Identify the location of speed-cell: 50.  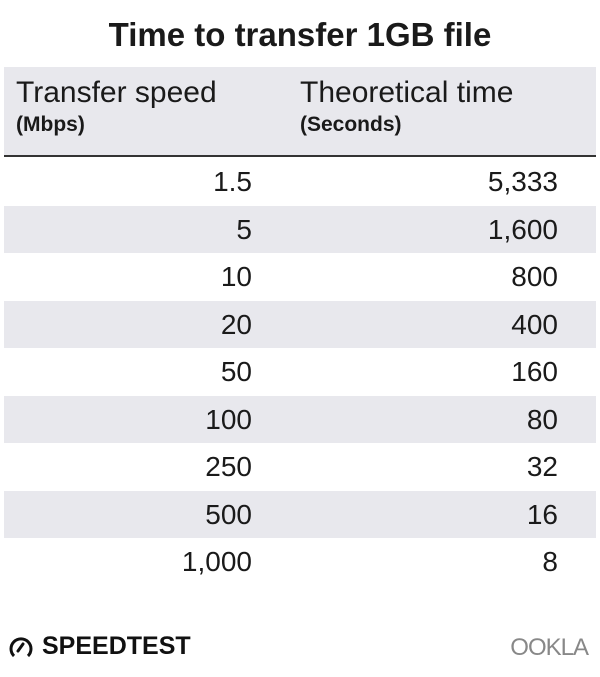
(236, 371).